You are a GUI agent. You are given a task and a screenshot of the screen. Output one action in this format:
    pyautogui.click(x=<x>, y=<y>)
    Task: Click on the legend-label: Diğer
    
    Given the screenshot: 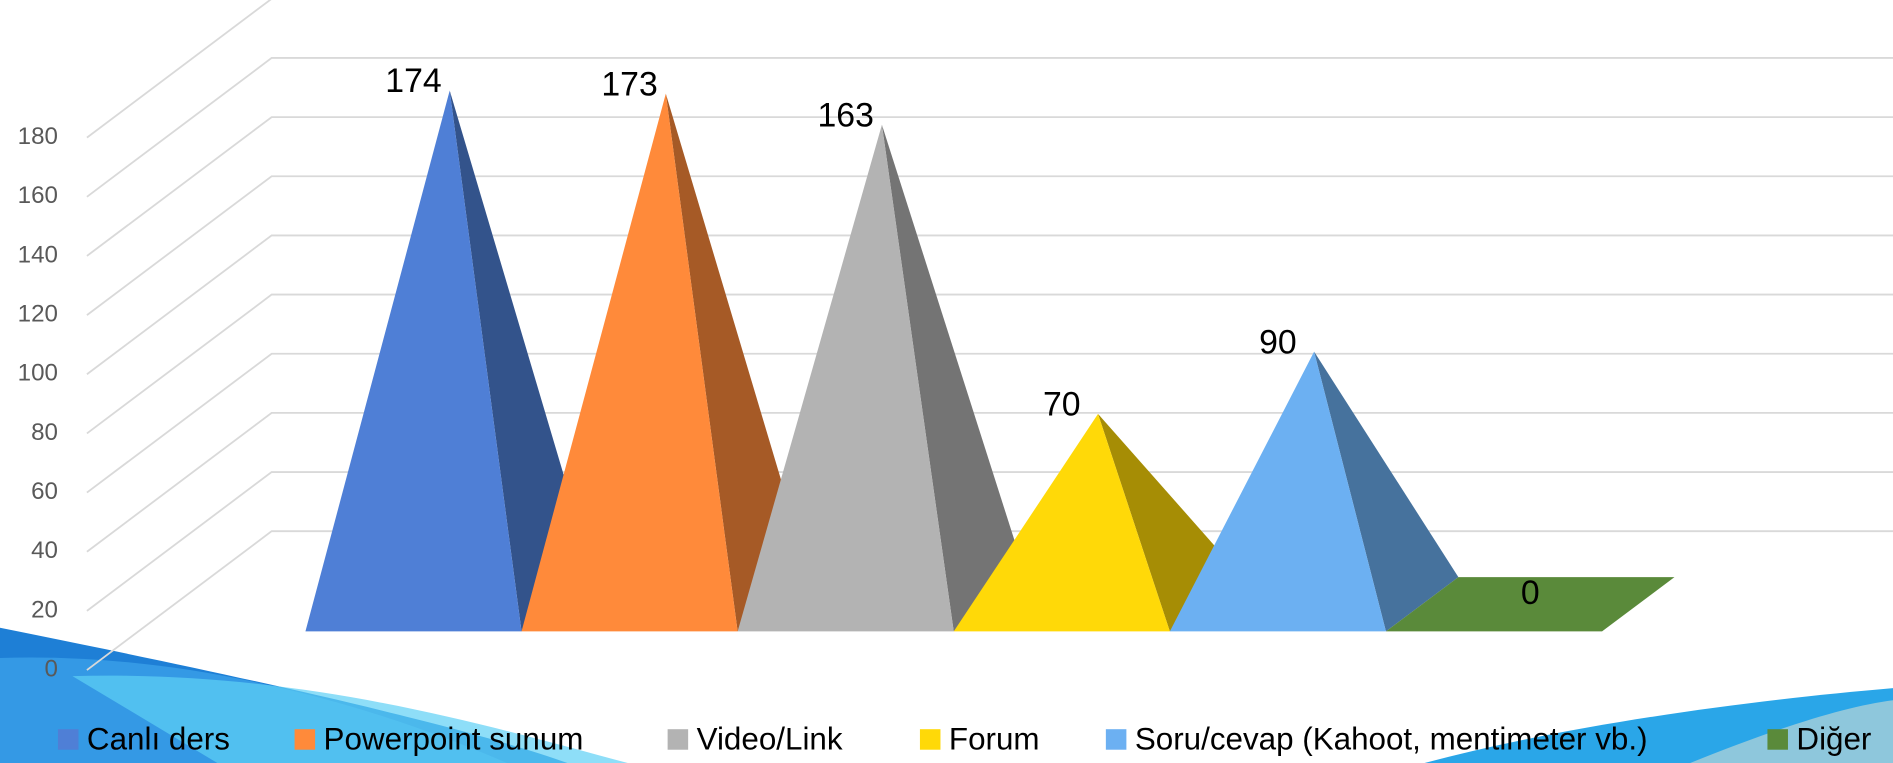 What is the action you would take?
    pyautogui.click(x=1833, y=739)
    